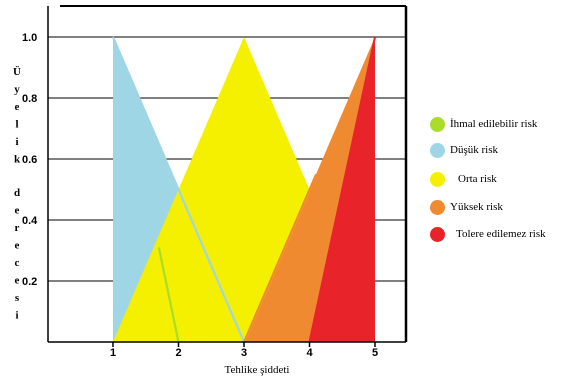  Describe the element at coordinates (494, 124) in the screenshot. I see `legend-label: İhmal edilebilir risk` at that location.